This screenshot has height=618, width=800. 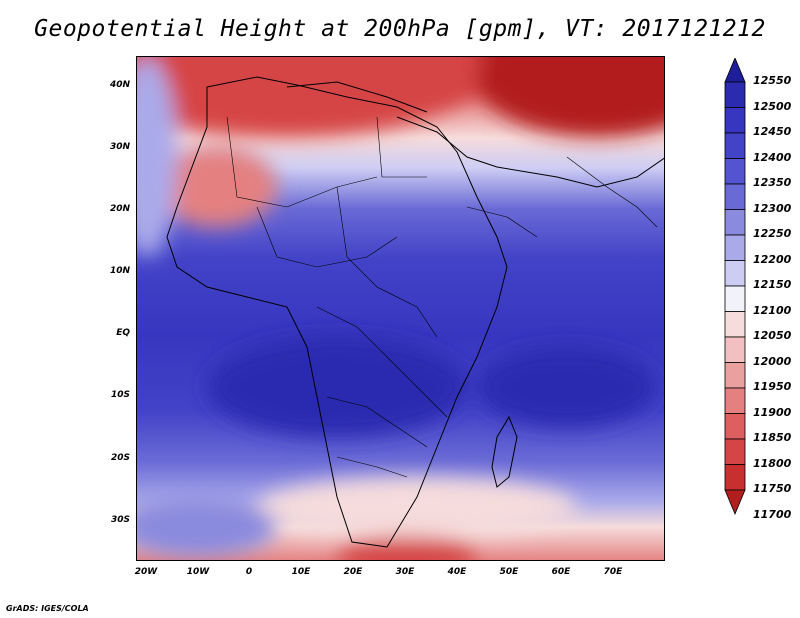 I want to click on lon-tick-20e: 20E, so click(x=353, y=572).